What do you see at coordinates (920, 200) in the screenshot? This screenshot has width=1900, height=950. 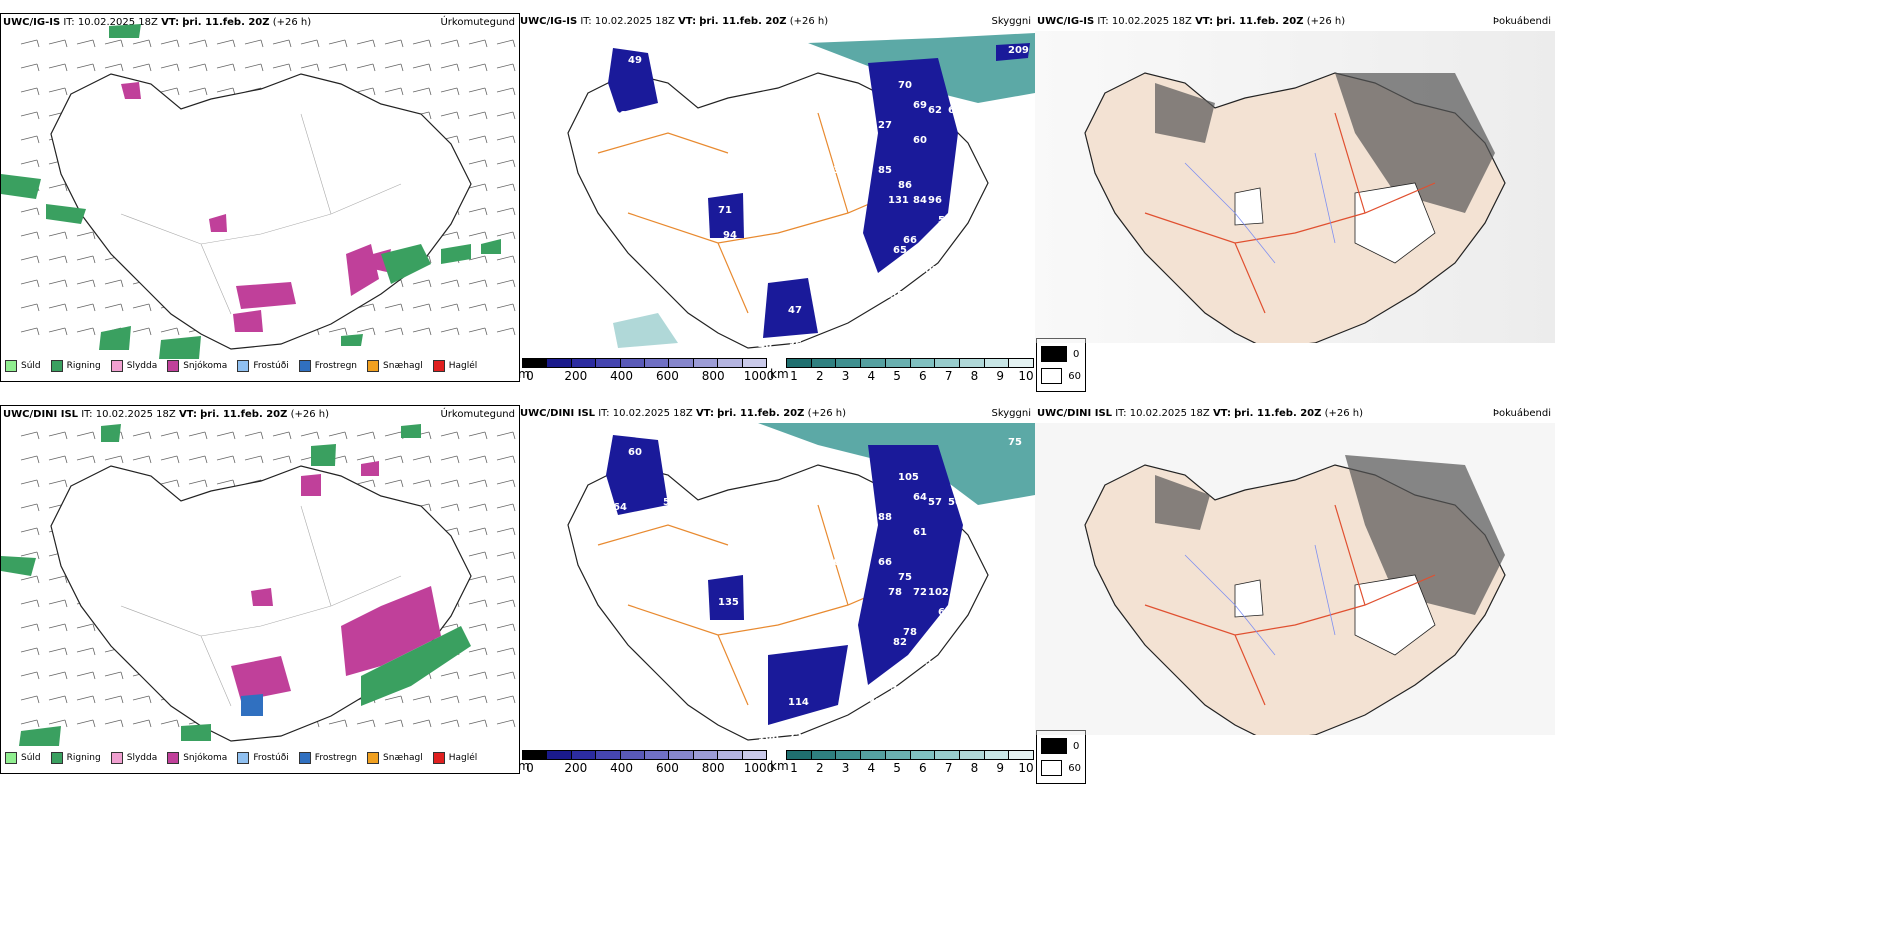 I see `visibility-value-label: 84` at bounding box center [920, 200].